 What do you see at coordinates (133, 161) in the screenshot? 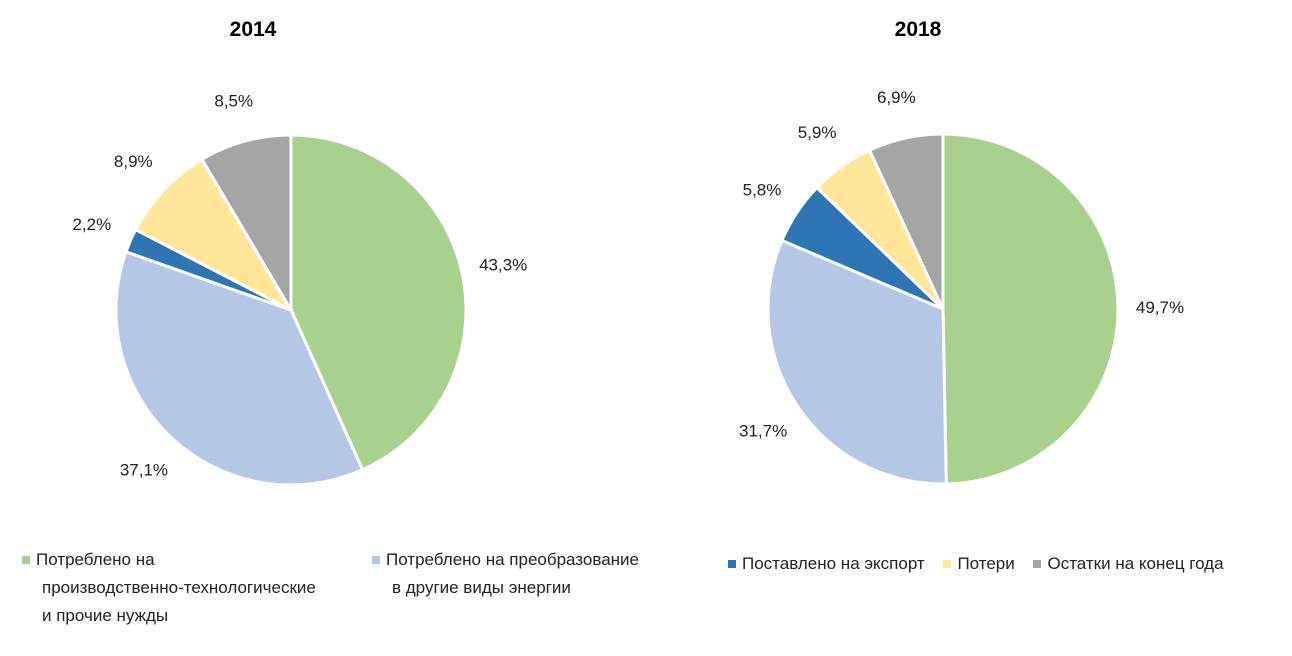
I see `data-label: 8,9%` at bounding box center [133, 161].